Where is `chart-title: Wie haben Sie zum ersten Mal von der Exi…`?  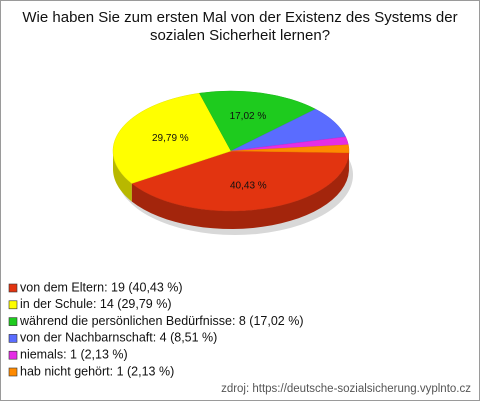
chart-title: Wie haben Sie zum ersten Mal von der Exi… is located at coordinates (240, 26).